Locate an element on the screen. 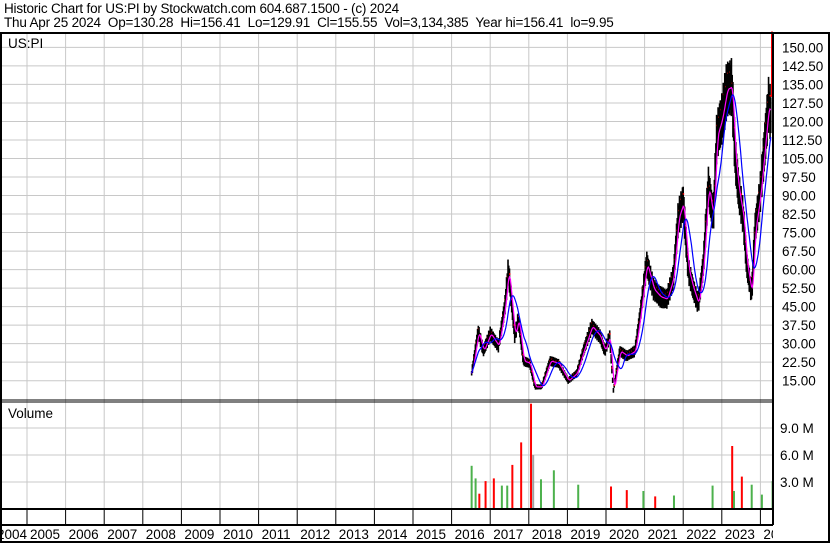 The height and width of the screenshot is (543, 830). volume-tick-label: 9.0 M is located at coordinates (797, 428).